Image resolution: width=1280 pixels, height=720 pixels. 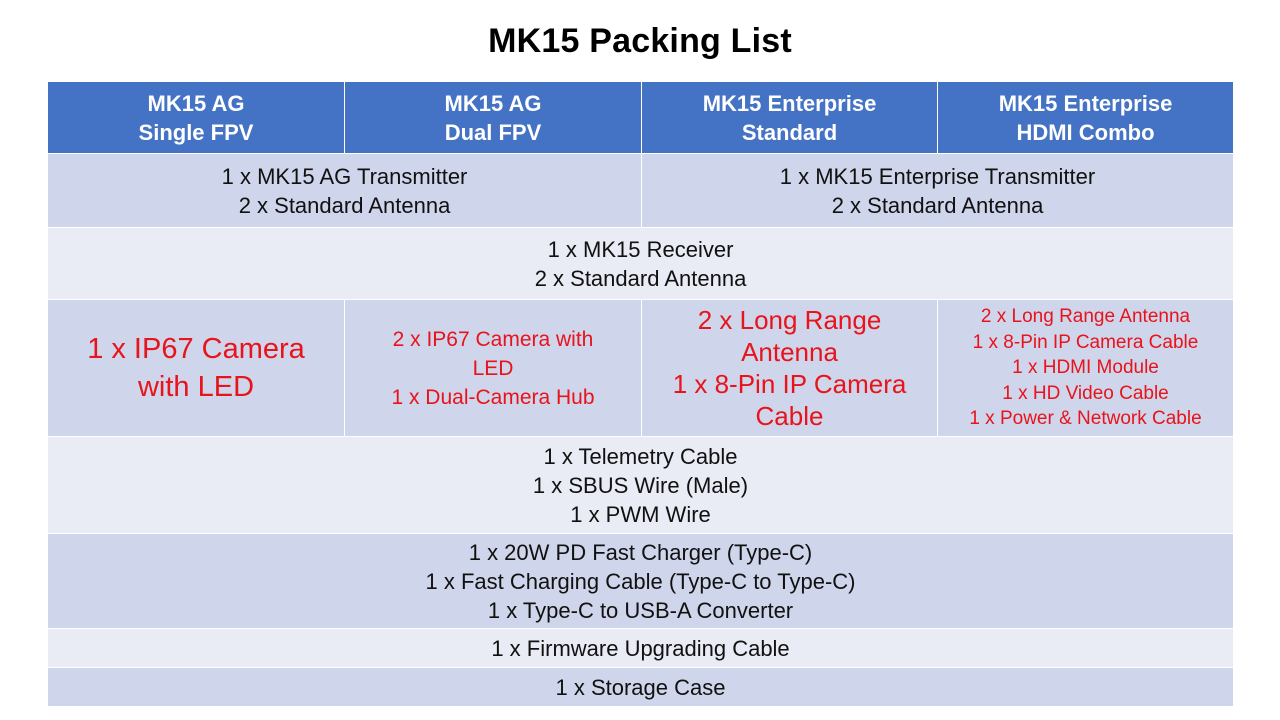 What do you see at coordinates (1085, 419) in the screenshot?
I see `item-line: 1 x Power & Network Cable` at bounding box center [1085, 419].